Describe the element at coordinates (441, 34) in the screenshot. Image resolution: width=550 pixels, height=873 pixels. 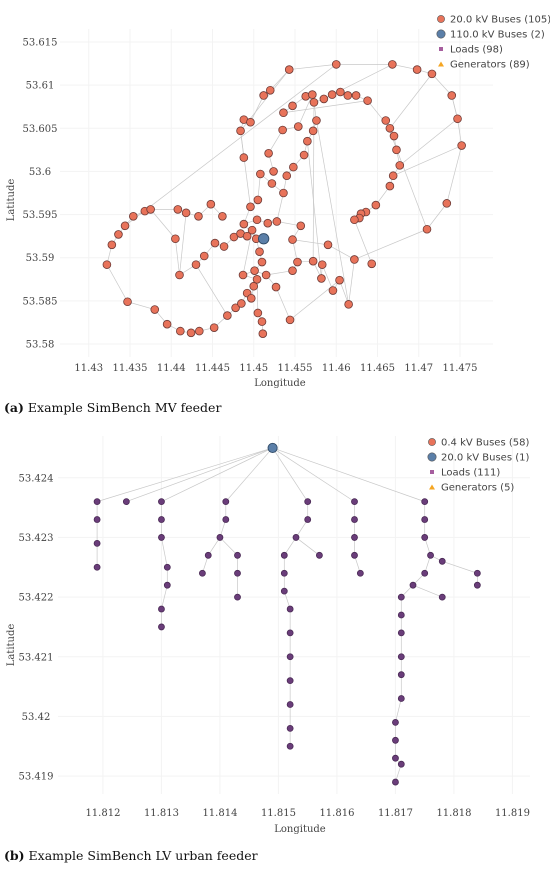
I see `chart-a-legend-marker` at that location.